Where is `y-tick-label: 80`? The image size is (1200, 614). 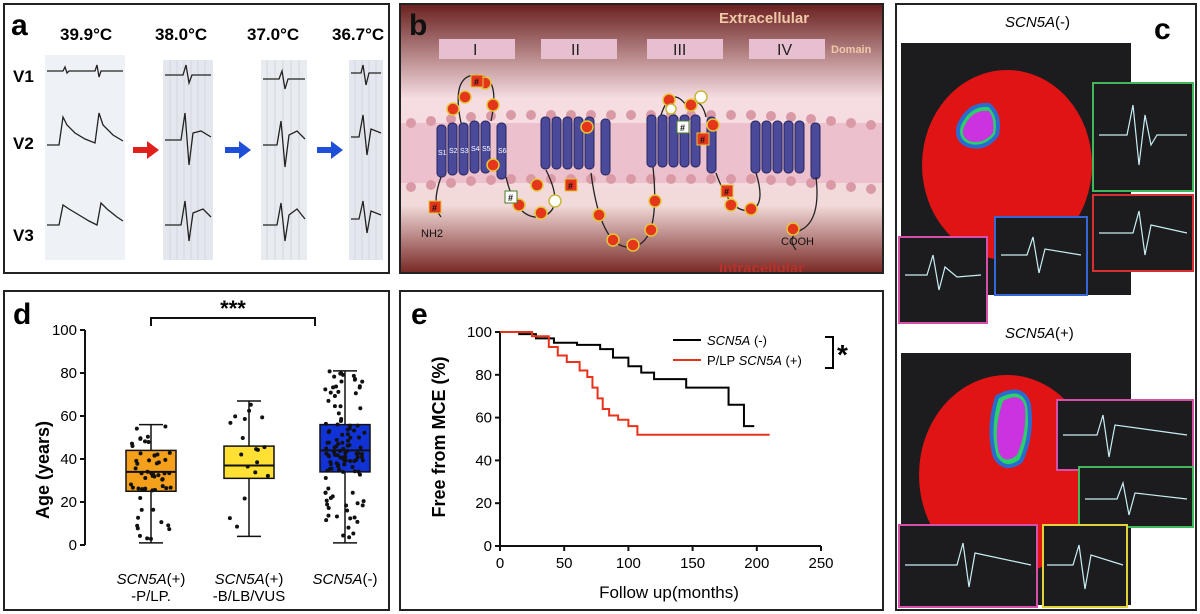 y-tick-label: 80 is located at coordinates (483, 375).